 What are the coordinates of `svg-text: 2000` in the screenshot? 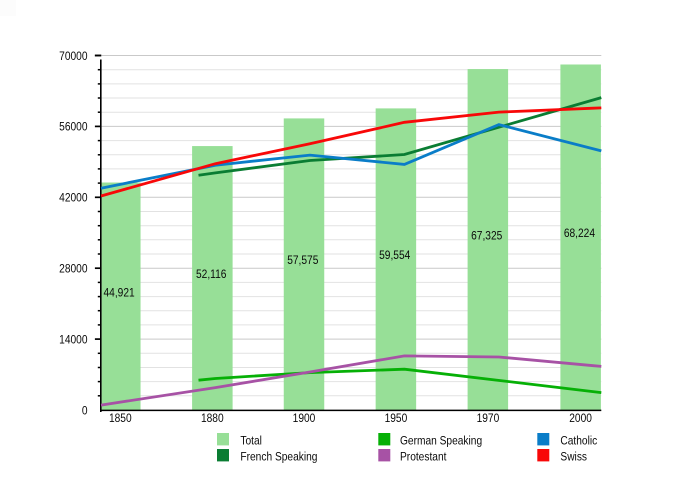 It's located at (580, 419).